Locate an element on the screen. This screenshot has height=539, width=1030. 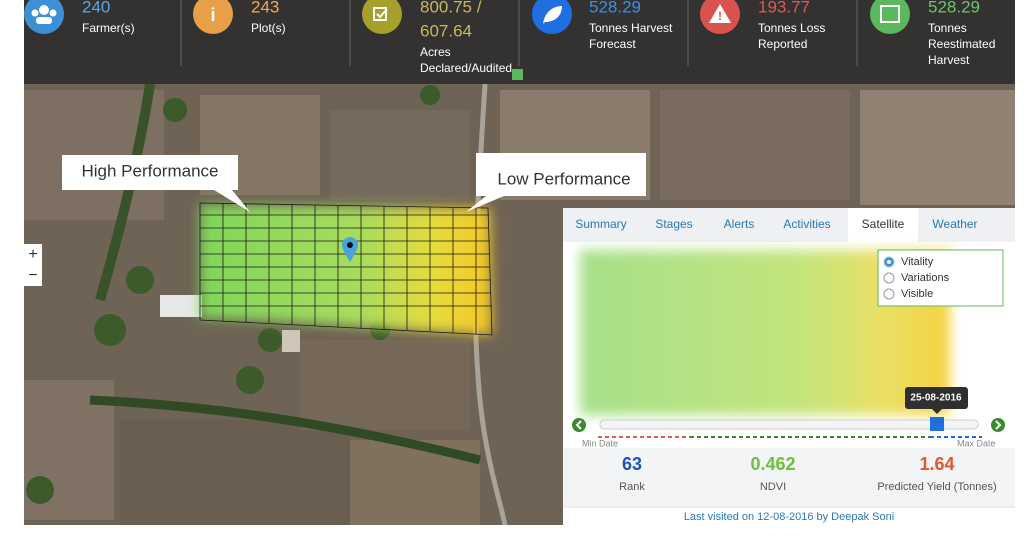
icon-plots is located at coordinates (213, 17).